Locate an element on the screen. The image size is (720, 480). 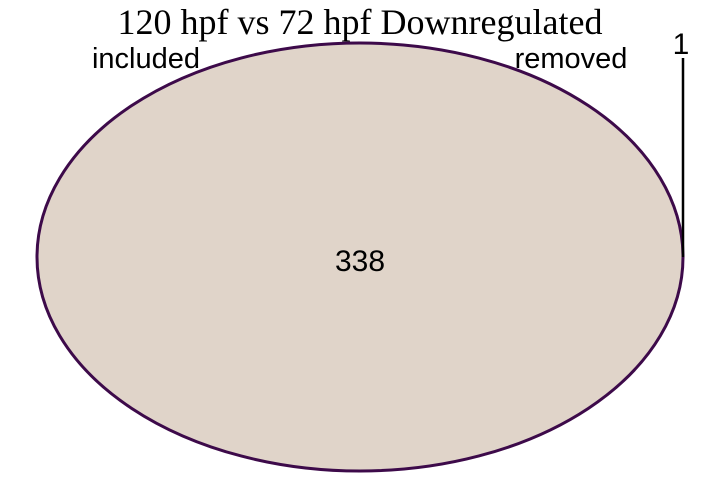
set-label-removed: removed is located at coordinates (571, 59).